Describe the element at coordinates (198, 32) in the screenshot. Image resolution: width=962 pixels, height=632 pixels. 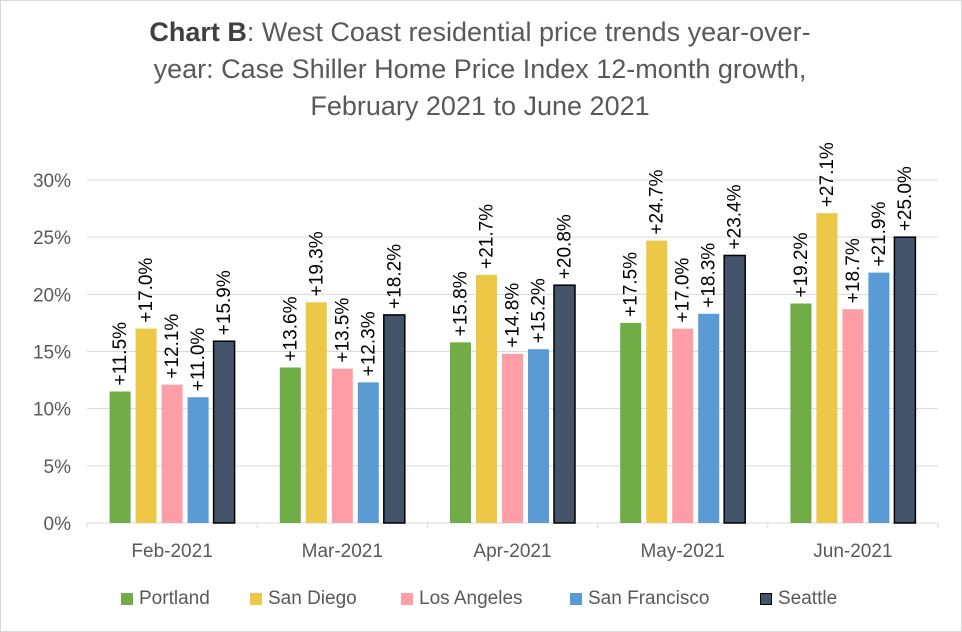
I see `chart-title-bold: Chart B` at that location.